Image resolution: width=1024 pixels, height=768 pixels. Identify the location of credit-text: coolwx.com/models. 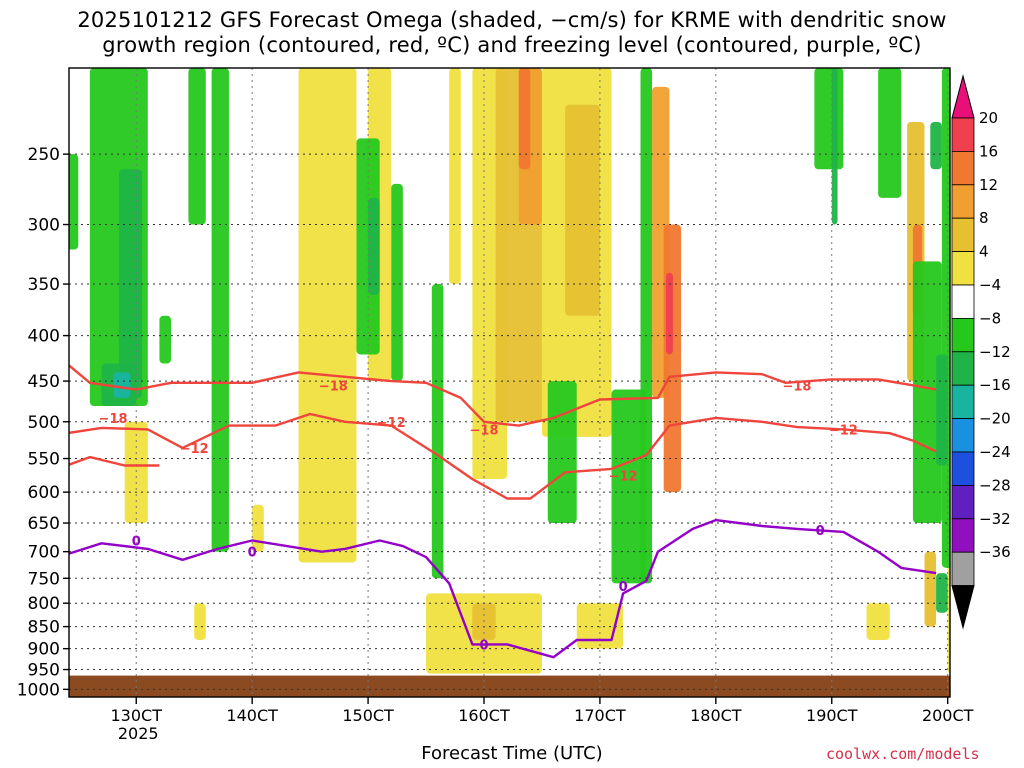
(903, 754).